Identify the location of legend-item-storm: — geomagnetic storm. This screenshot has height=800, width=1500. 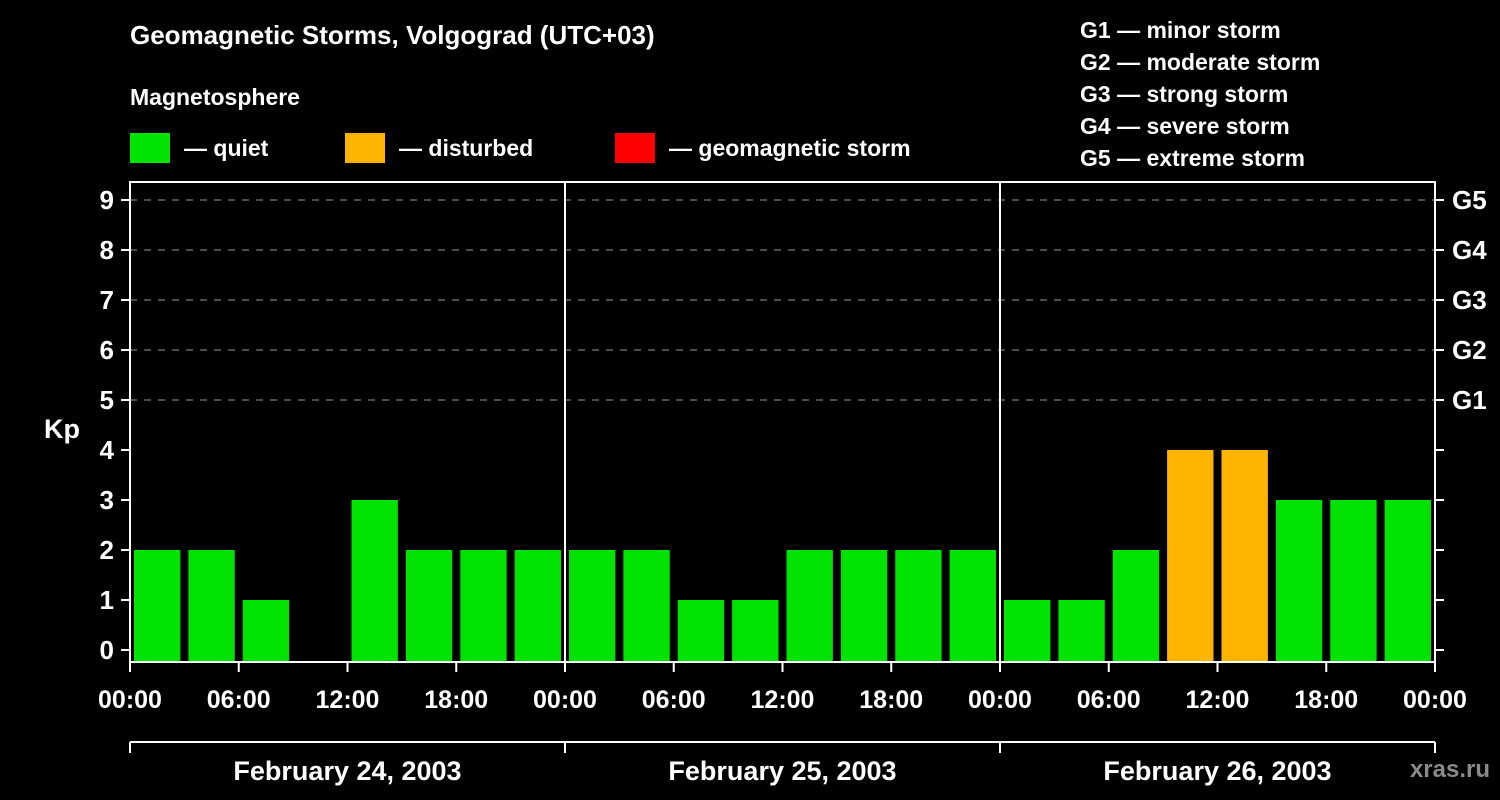
(763, 148).